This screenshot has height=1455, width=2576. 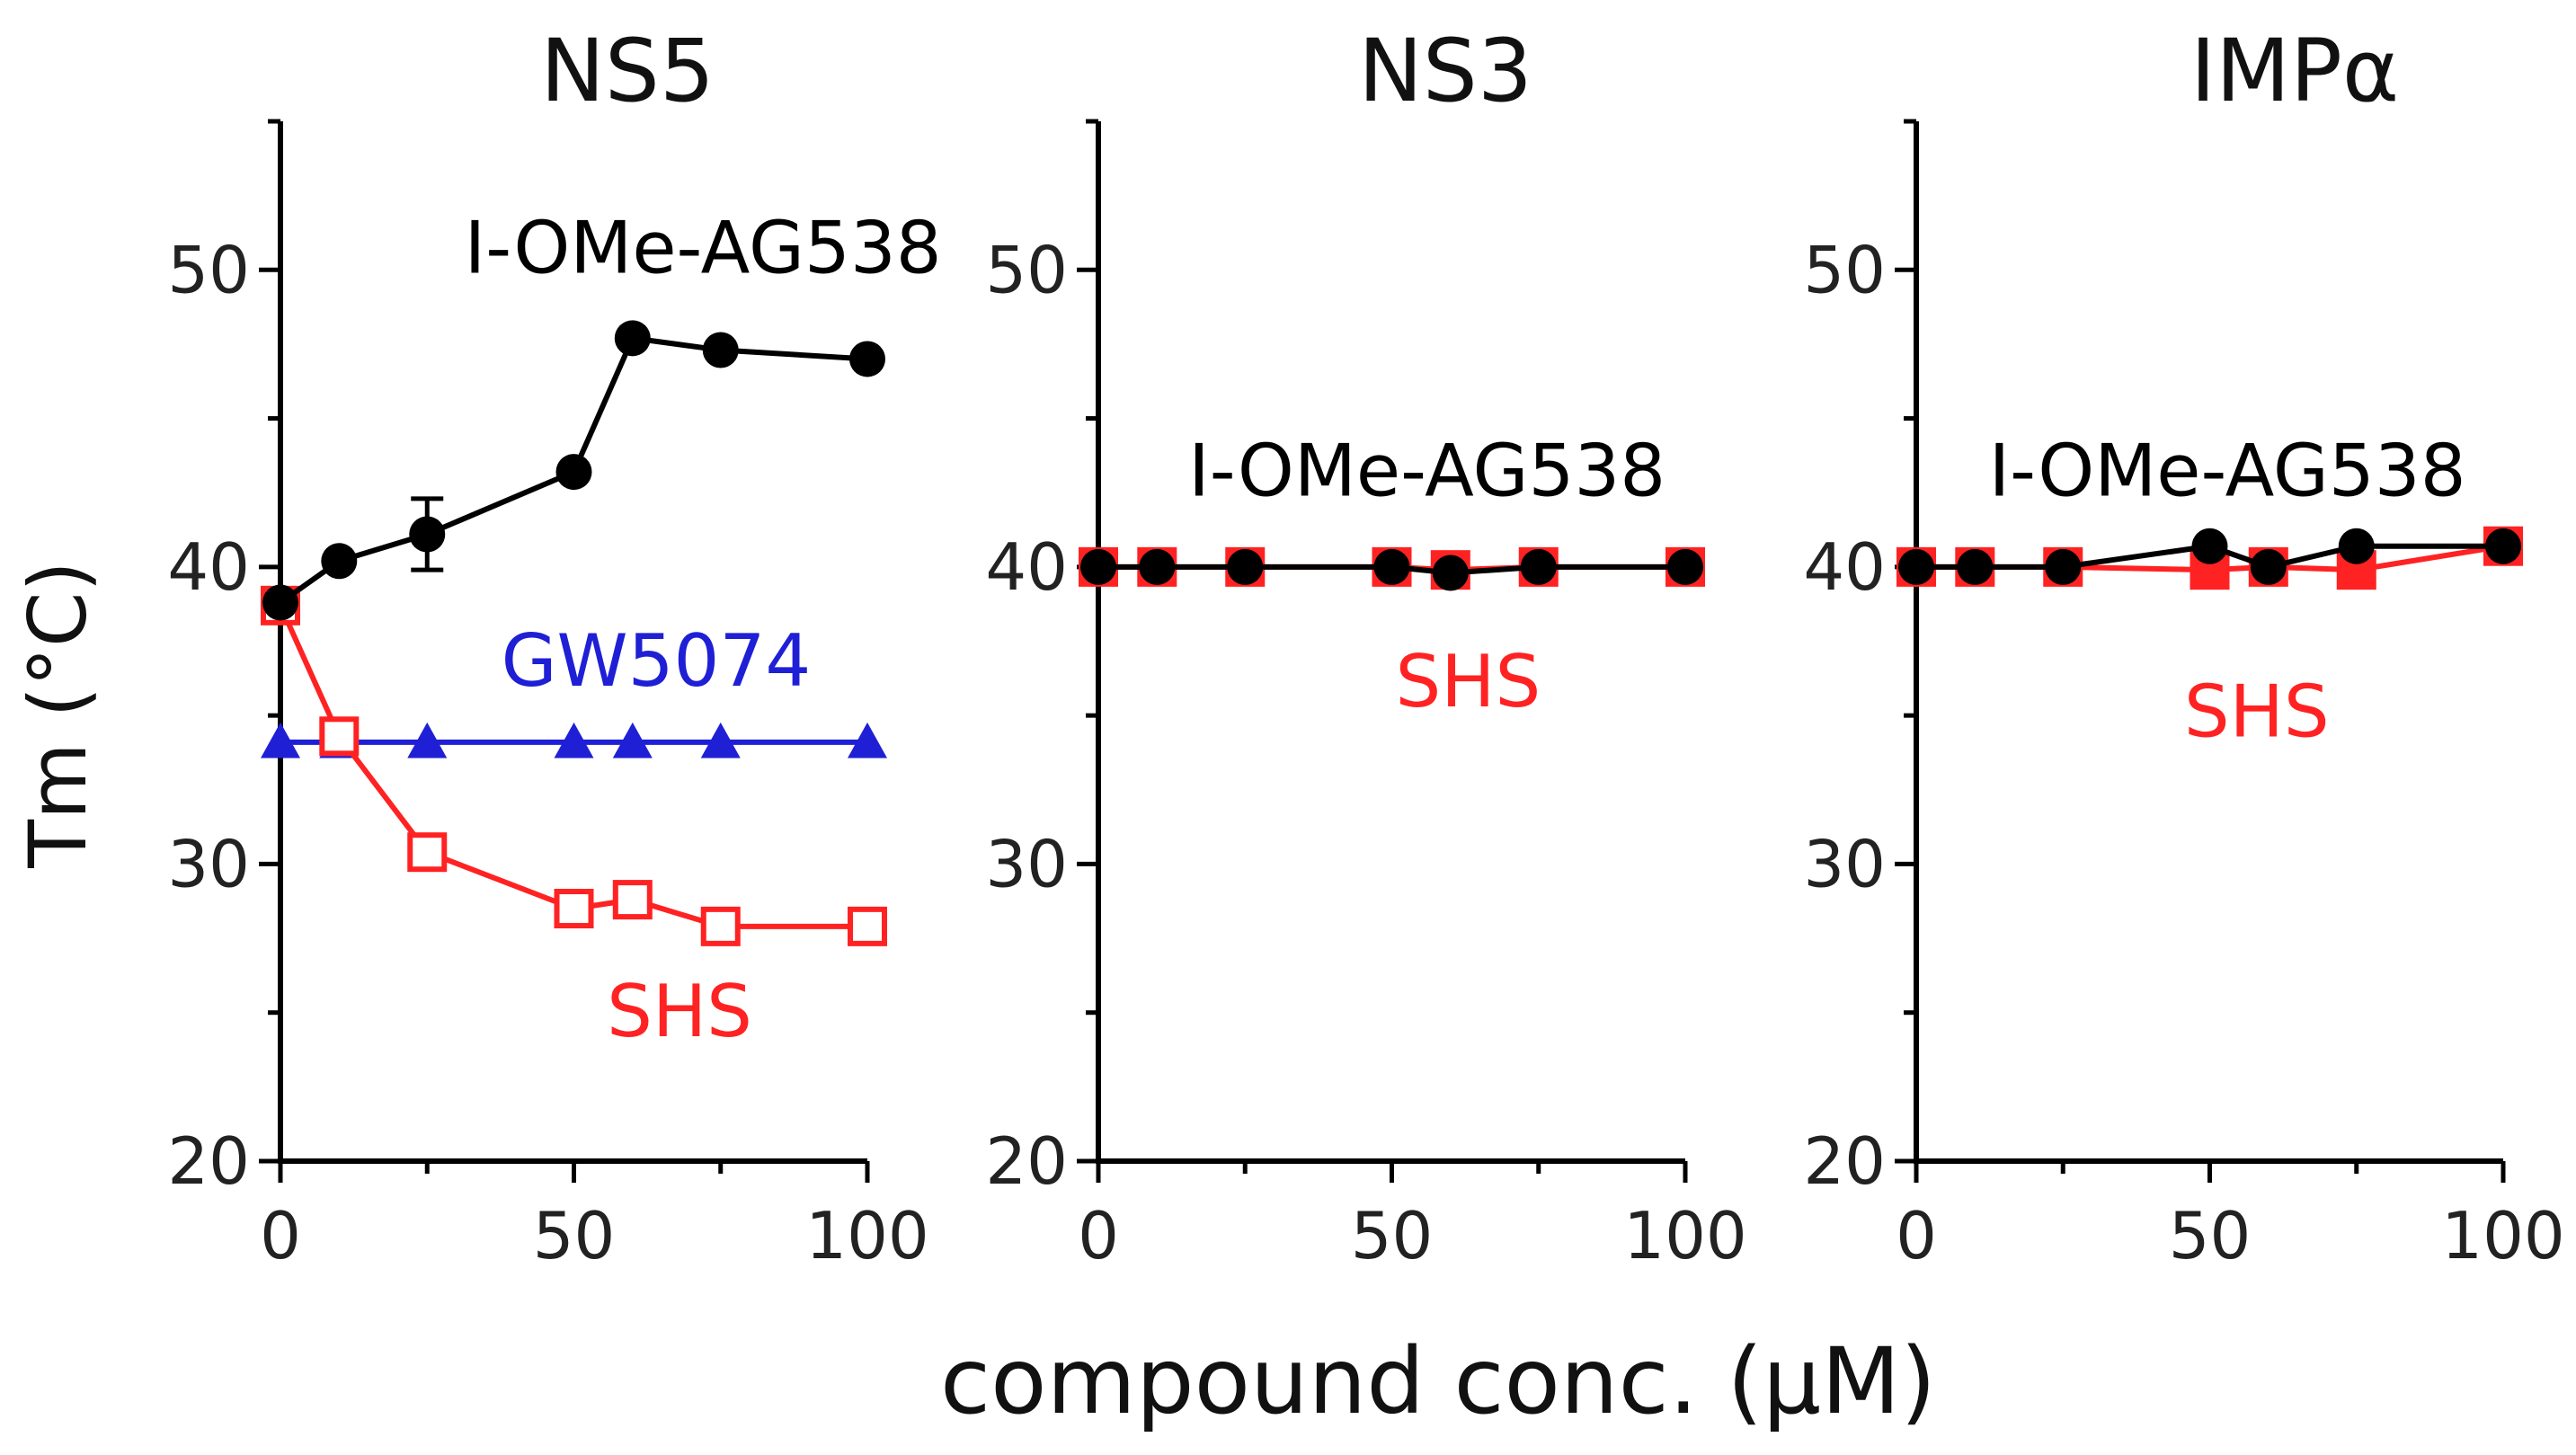 I want to click on panel-title-ns3: NS3, so click(x=1445, y=71).